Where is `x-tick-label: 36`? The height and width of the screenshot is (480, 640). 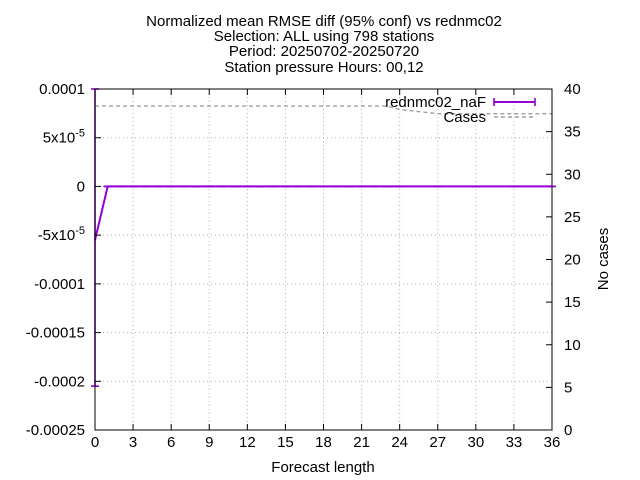 x-tick-label: 36 is located at coordinates (552, 442).